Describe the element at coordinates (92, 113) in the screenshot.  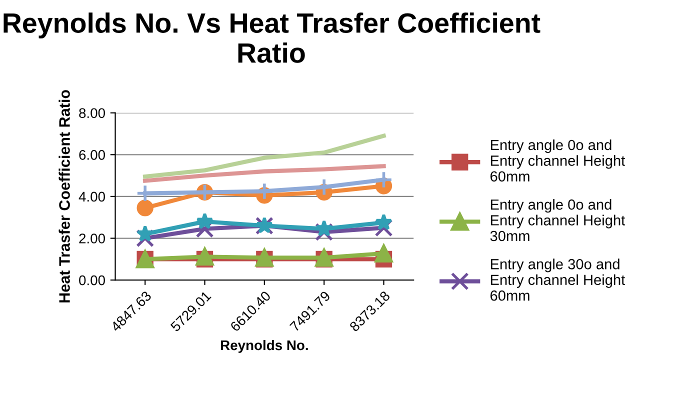
I see `y-tick-label: 8.00` at that location.